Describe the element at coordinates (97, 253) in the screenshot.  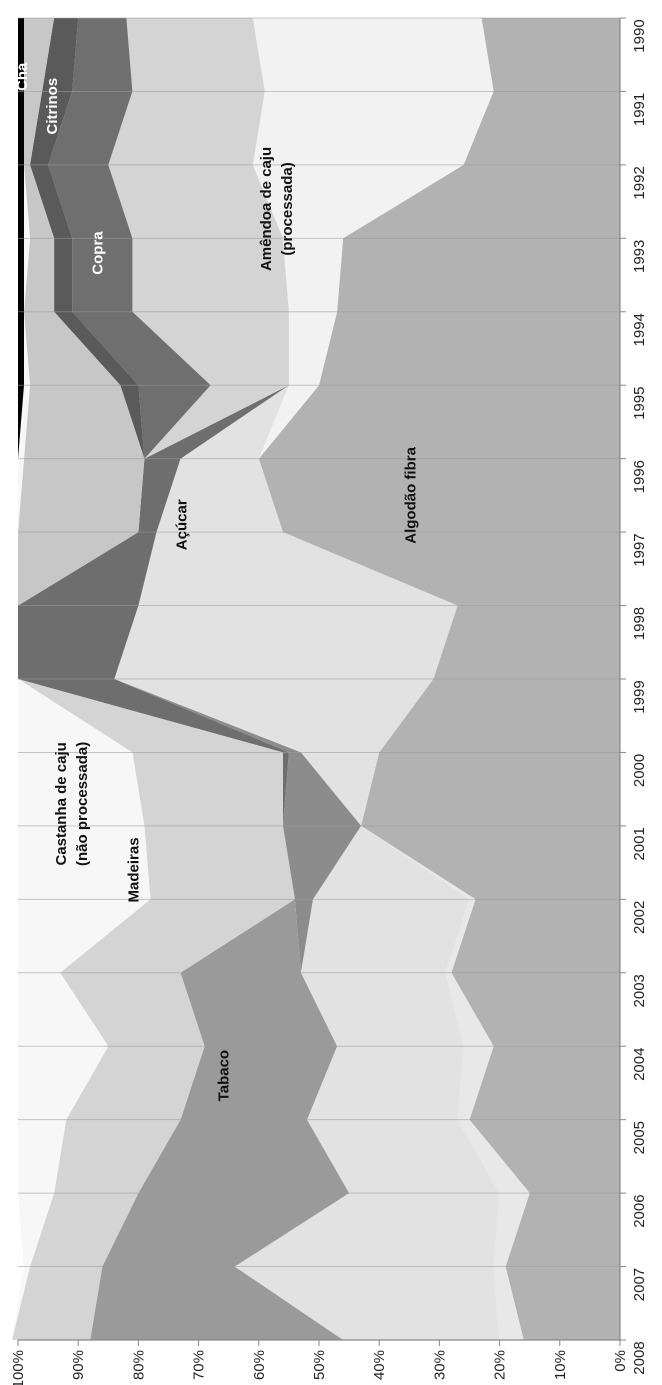
I see `series-label: Copra` at that location.